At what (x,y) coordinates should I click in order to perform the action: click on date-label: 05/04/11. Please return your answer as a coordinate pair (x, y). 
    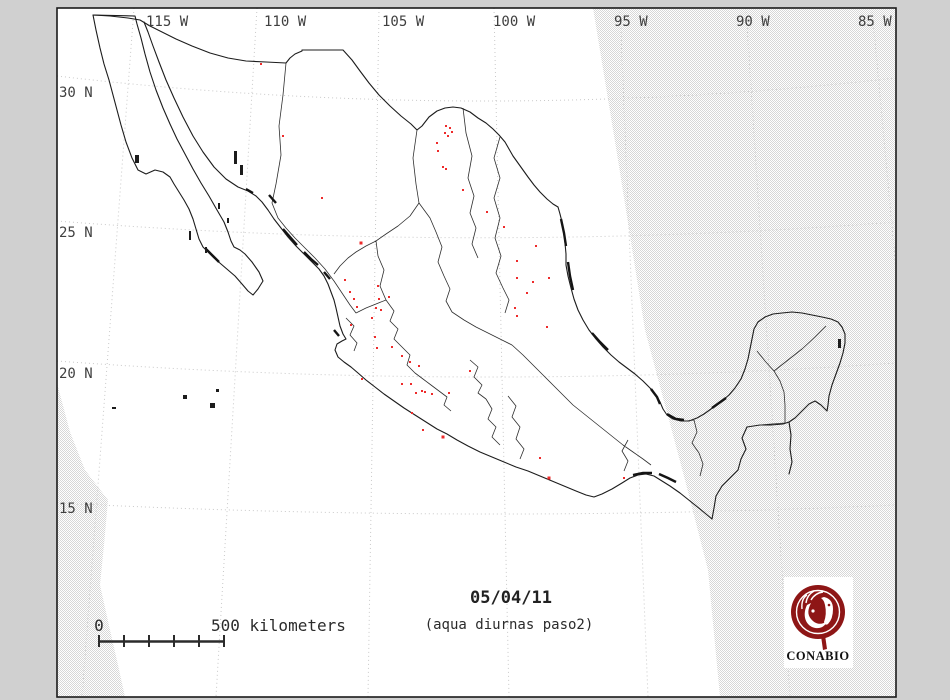
    Looking at the image, I should click on (511, 598).